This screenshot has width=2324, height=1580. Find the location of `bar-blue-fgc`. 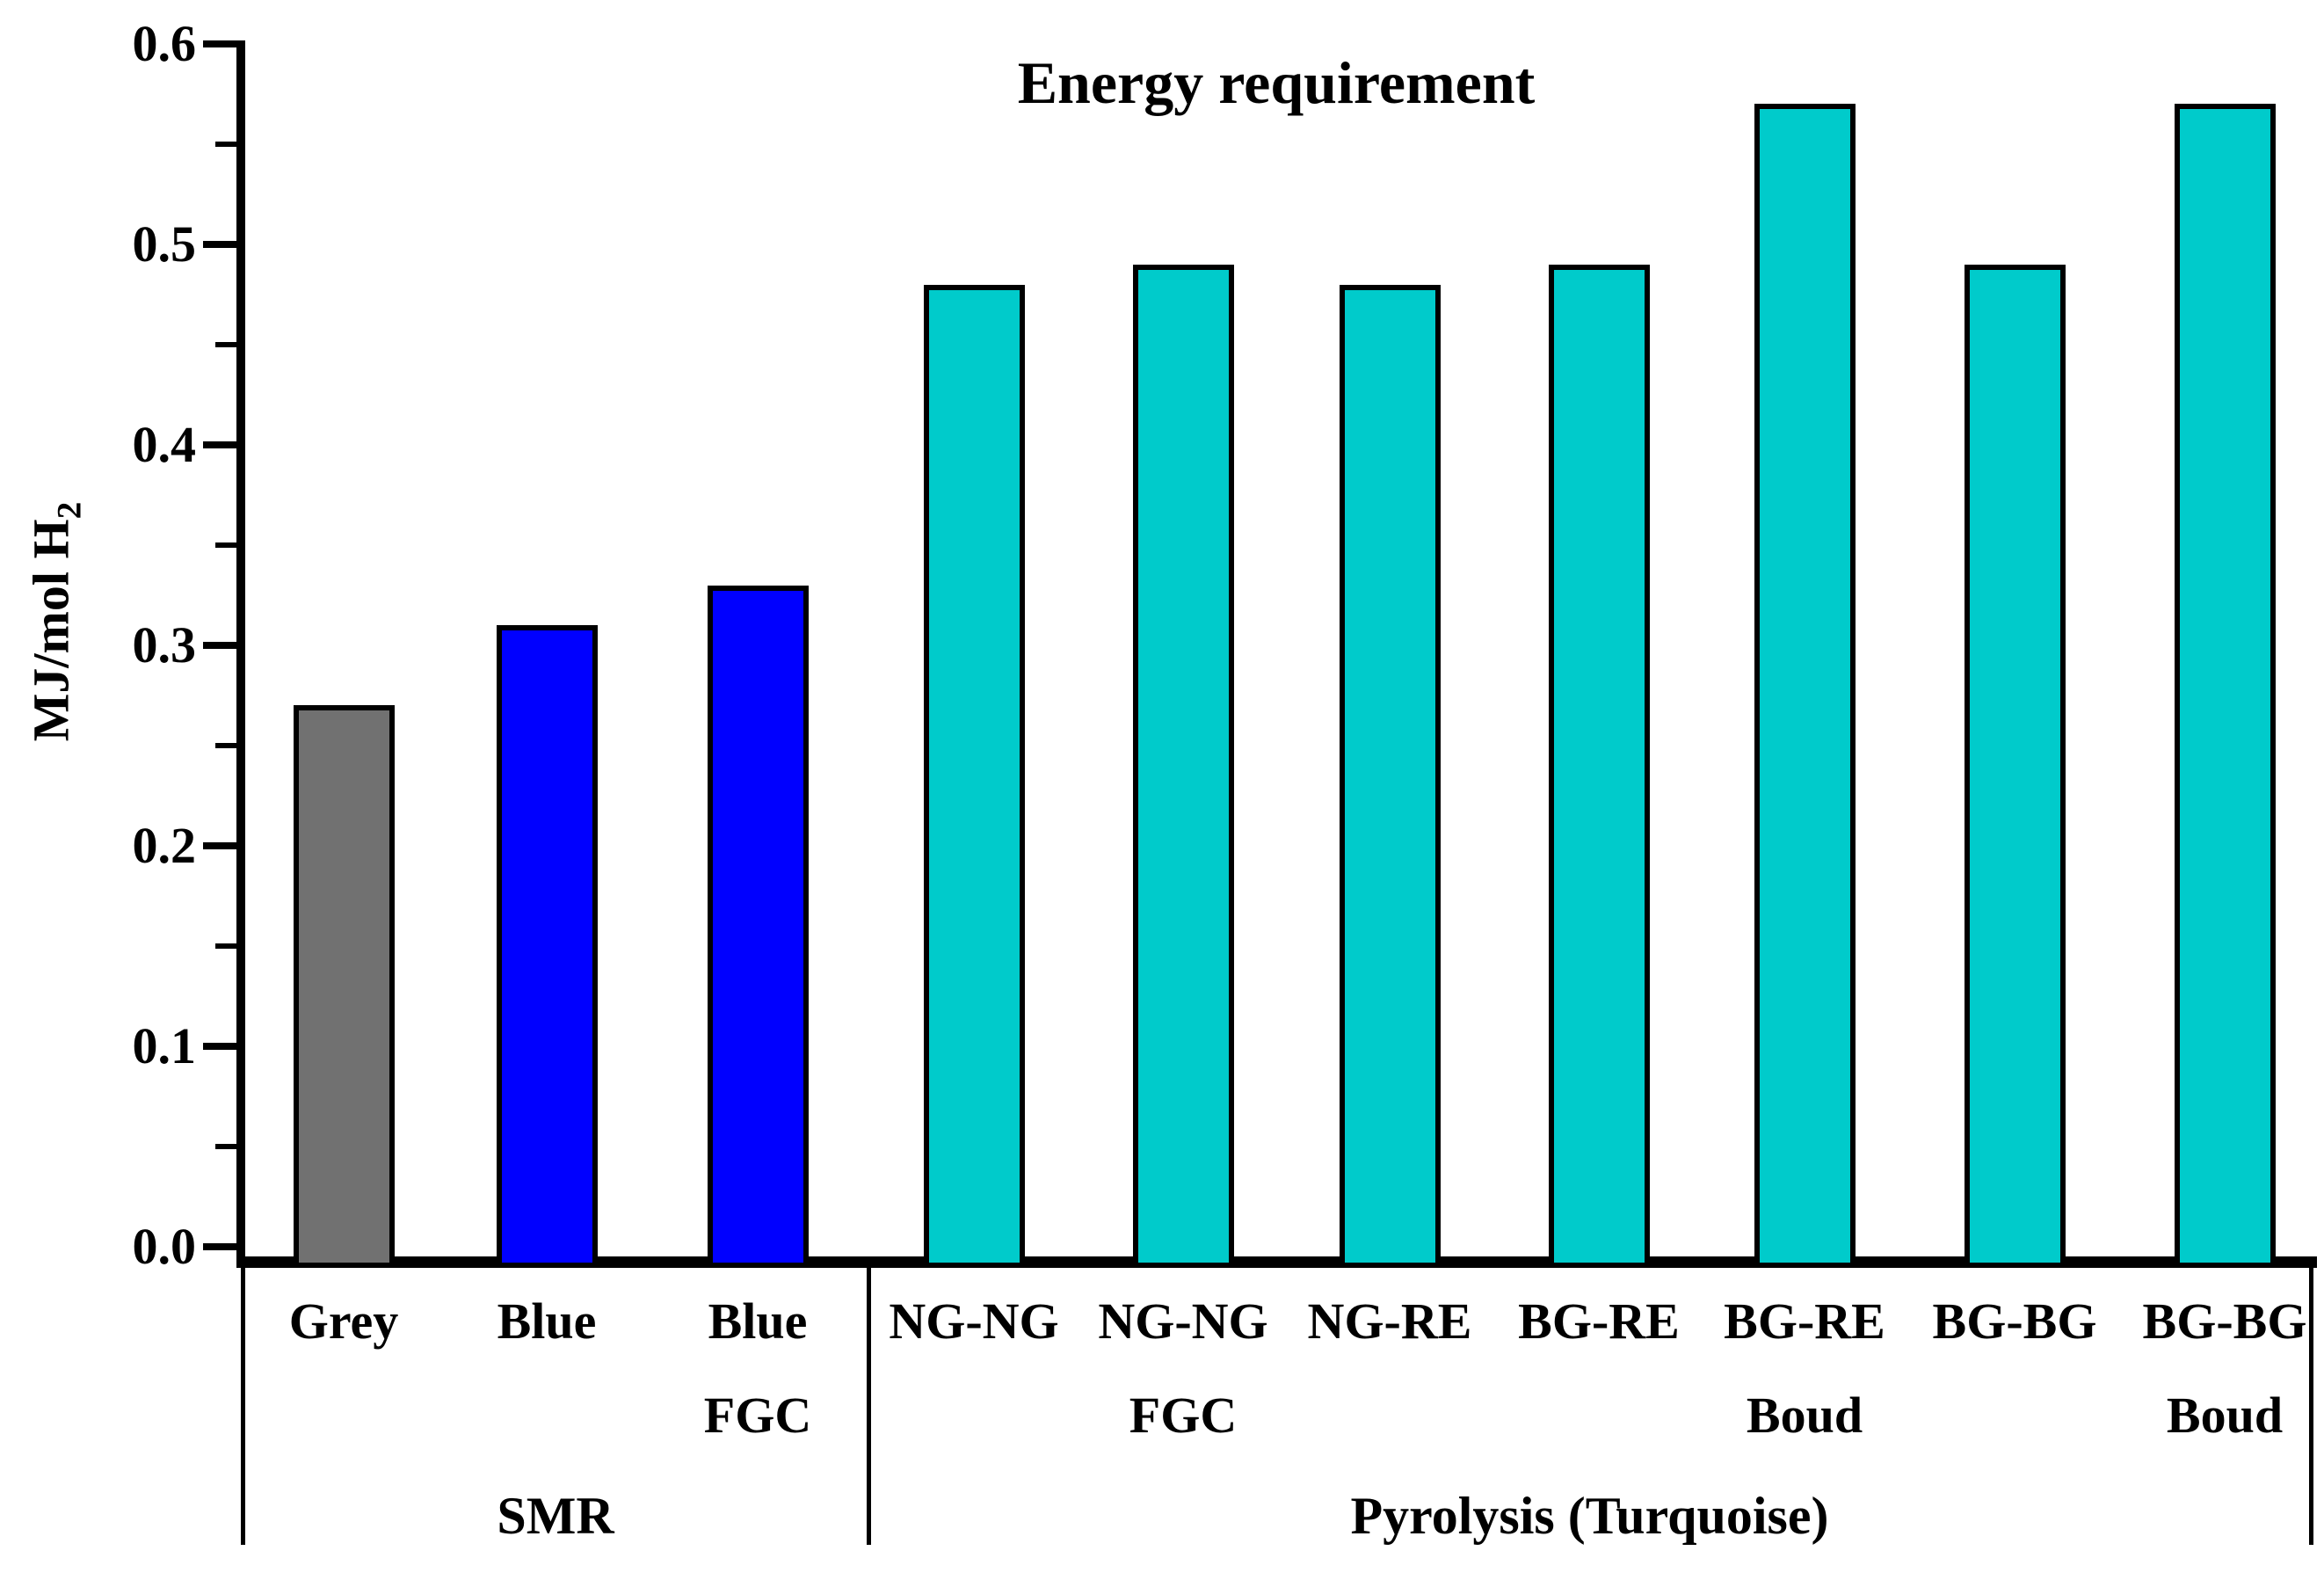

bar-blue-fgc is located at coordinates (758, 926).